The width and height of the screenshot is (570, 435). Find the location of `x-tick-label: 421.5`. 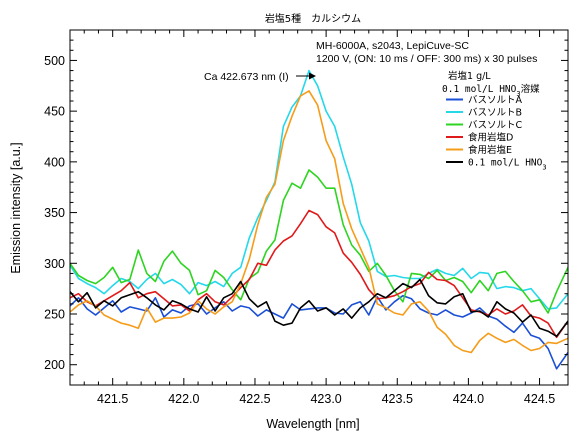

x-tick-label: 421.5 is located at coordinates (112, 399).